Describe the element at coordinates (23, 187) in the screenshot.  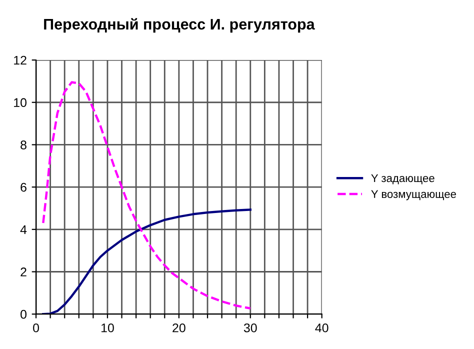
I see `y-tick-label: 6` at that location.